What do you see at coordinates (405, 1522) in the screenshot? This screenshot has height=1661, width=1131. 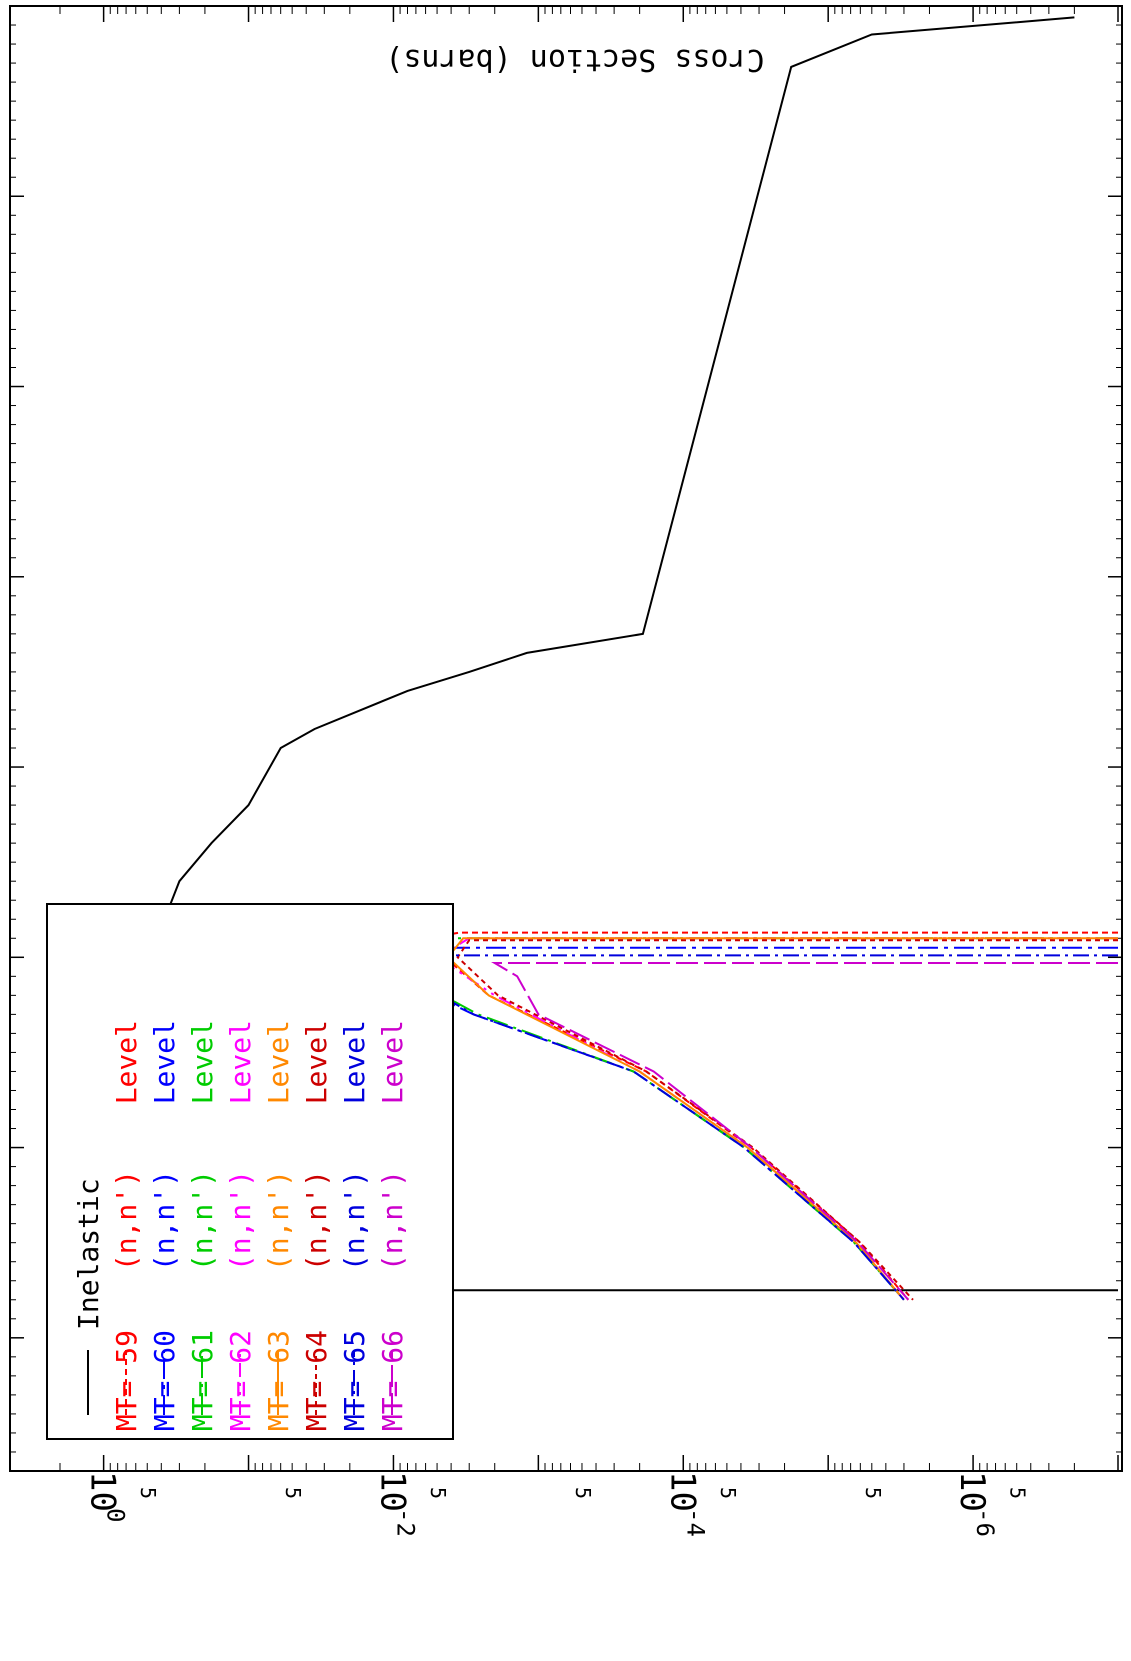 I see `y-tick-label-exp: -2` at bounding box center [405, 1522].